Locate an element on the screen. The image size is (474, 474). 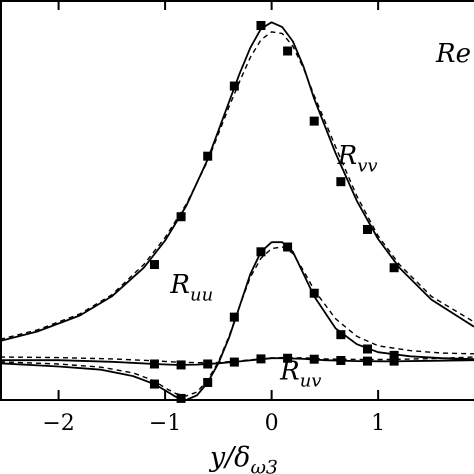
x-tick-label-2: 0 is located at coordinates (272, 423).